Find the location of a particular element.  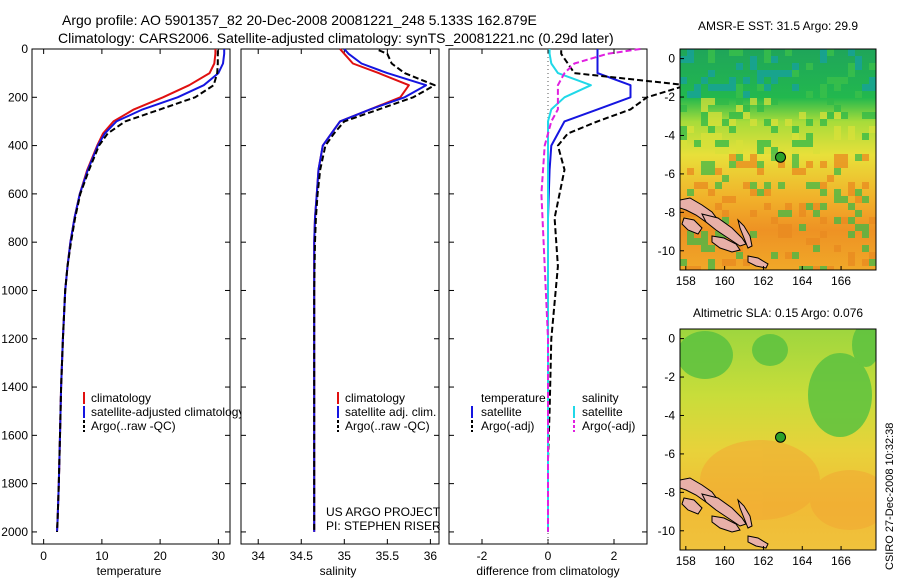

difference-xlabel: difference from climatology is located at coordinates (547, 571).